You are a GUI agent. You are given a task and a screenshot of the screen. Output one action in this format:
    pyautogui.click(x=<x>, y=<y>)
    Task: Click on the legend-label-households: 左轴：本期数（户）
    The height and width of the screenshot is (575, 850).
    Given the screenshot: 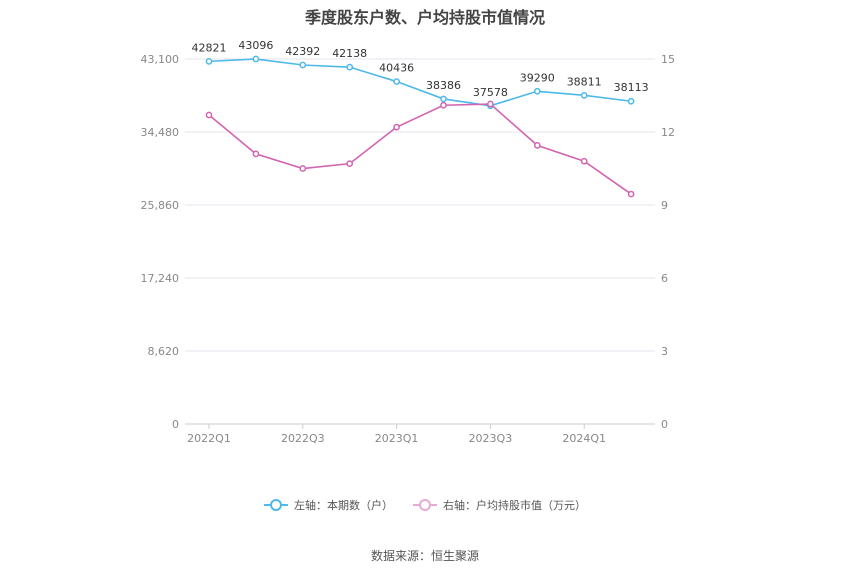 What is the action you would take?
    pyautogui.click(x=343, y=505)
    